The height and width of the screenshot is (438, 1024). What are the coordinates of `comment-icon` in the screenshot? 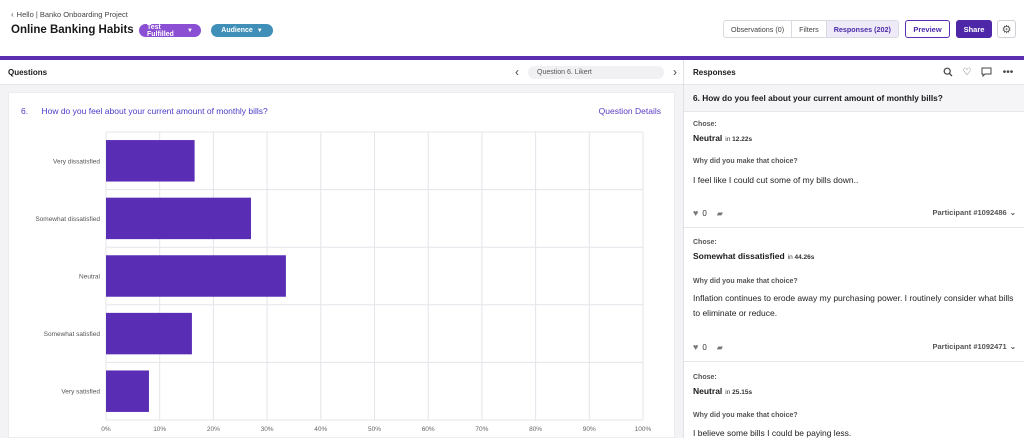 It's located at (986, 72).